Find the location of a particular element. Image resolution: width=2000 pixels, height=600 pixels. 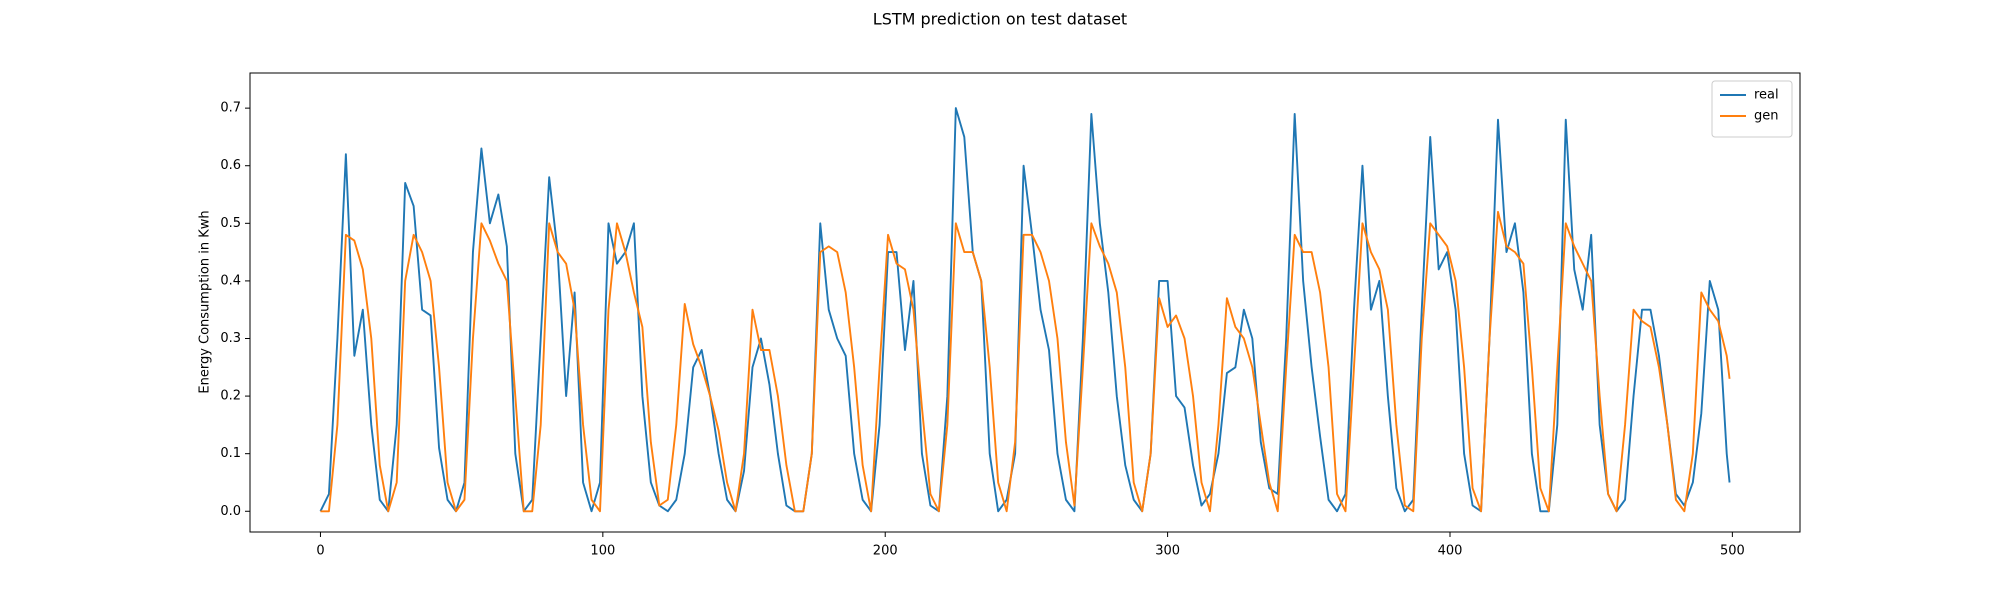

x-tick-label: 300 is located at coordinates (1167, 551).